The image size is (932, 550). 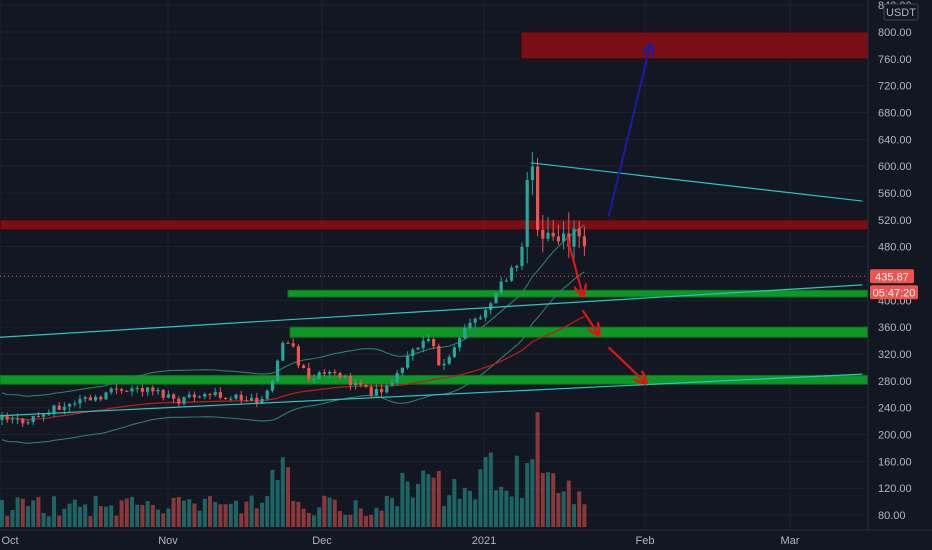 What do you see at coordinates (293, 469) in the screenshot?
I see `volume-bars` at bounding box center [293, 469].